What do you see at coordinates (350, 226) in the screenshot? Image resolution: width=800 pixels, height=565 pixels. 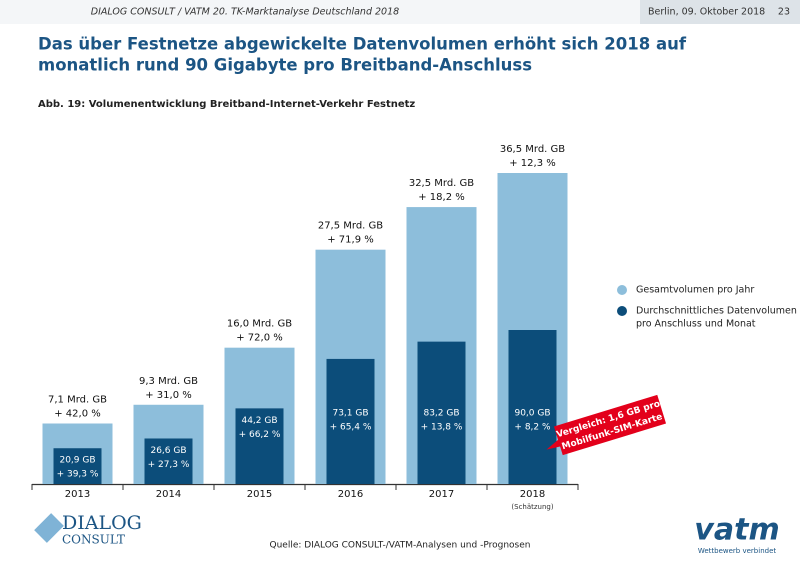 I see `value-label: 27,5 Mrd. GB` at bounding box center [350, 226].